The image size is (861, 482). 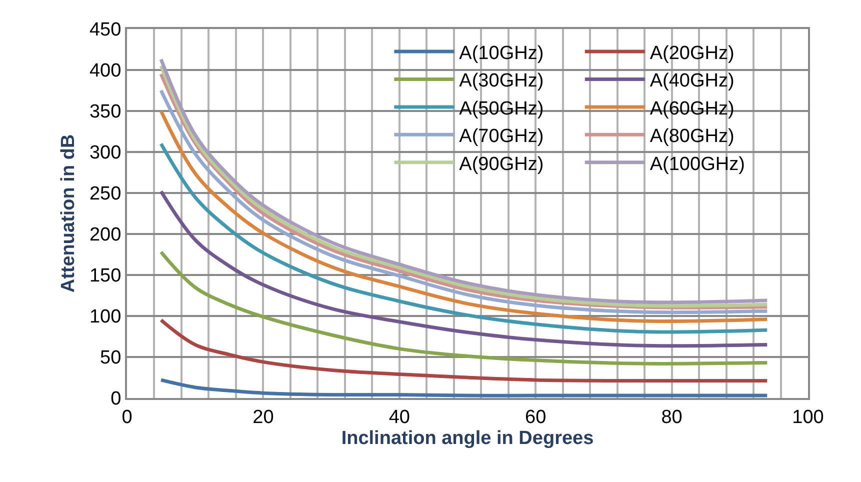 I want to click on legend-label: A(90GHz), so click(x=501, y=164).